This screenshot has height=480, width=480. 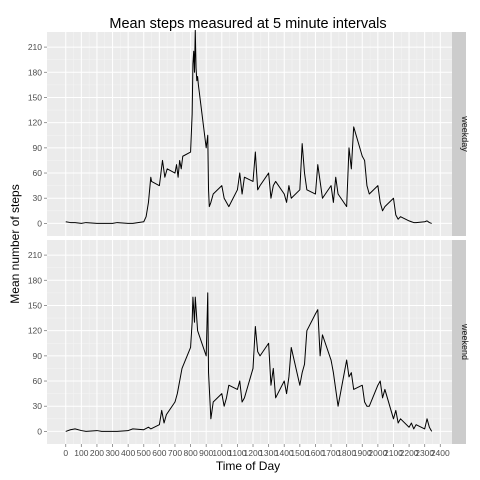 I want to click on x-tick-label: 1000, so click(x=221, y=453).